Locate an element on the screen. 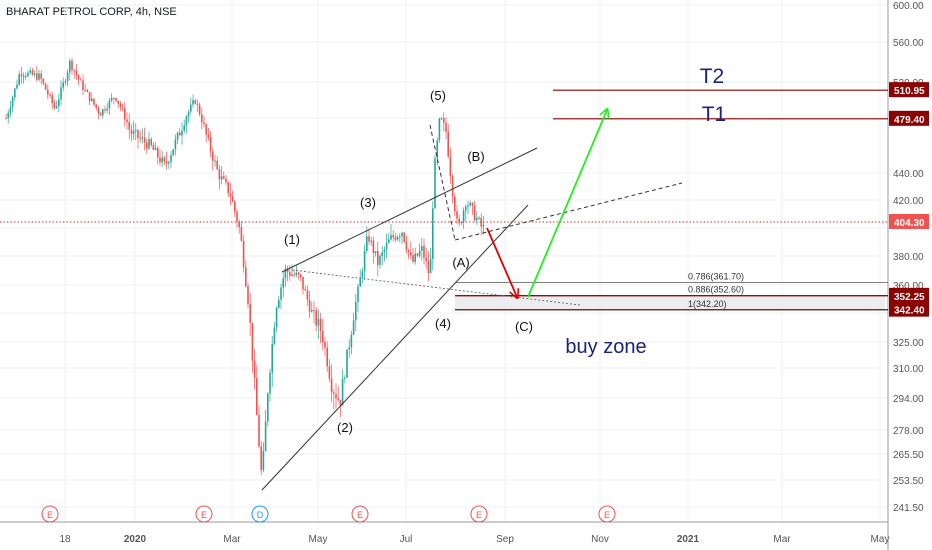 This screenshot has height=550, width=932. x-tick-label: 2020 is located at coordinates (135, 539).